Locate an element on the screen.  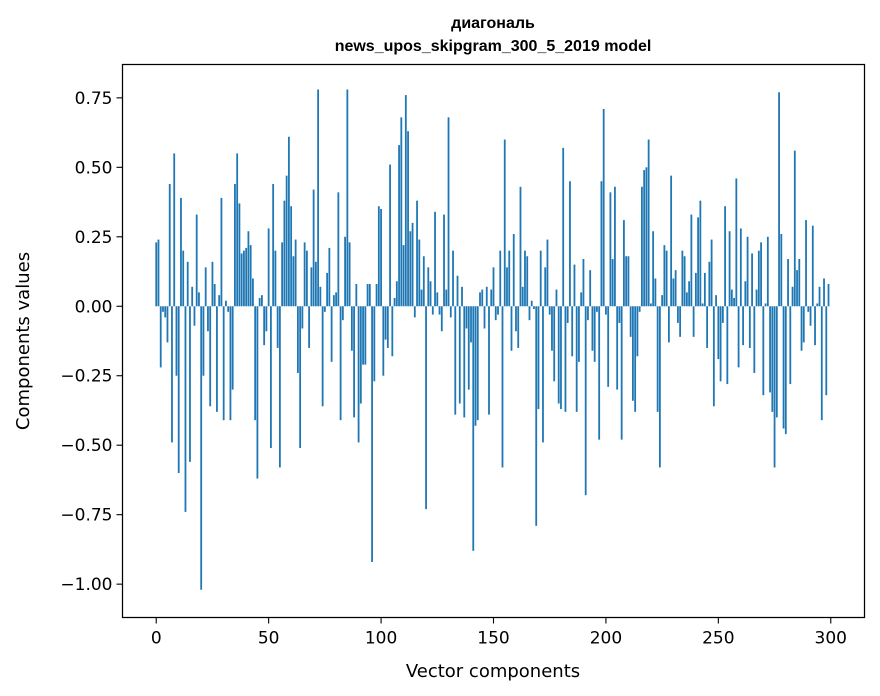
y-tick-label: −0.75 is located at coordinates (86, 516).